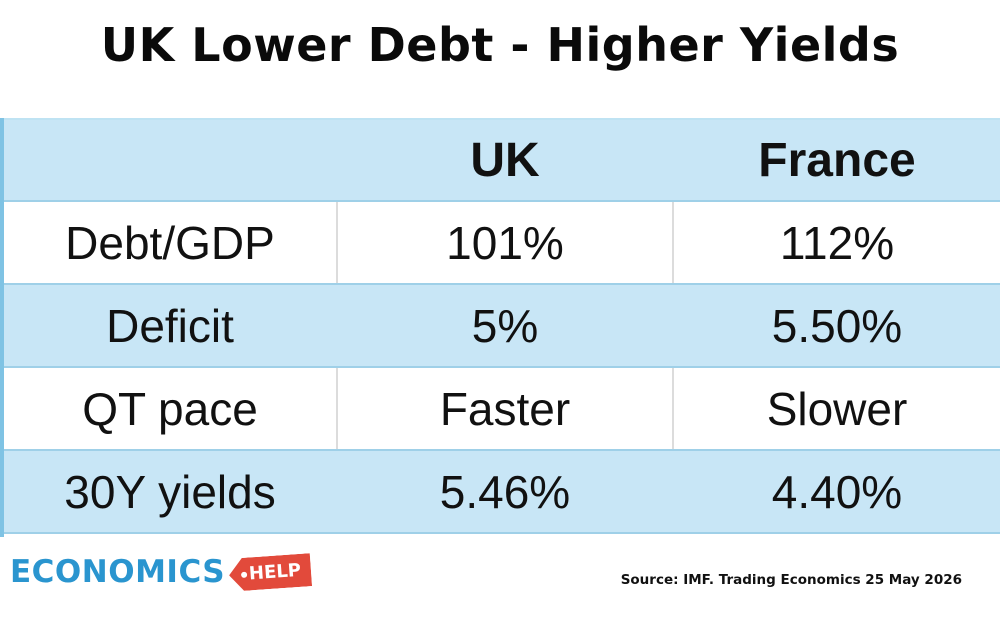 Image resolution: width=1000 pixels, height=628 pixels. Describe the element at coordinates (170, 160) in the screenshot. I see `header-cell-empty` at that location.